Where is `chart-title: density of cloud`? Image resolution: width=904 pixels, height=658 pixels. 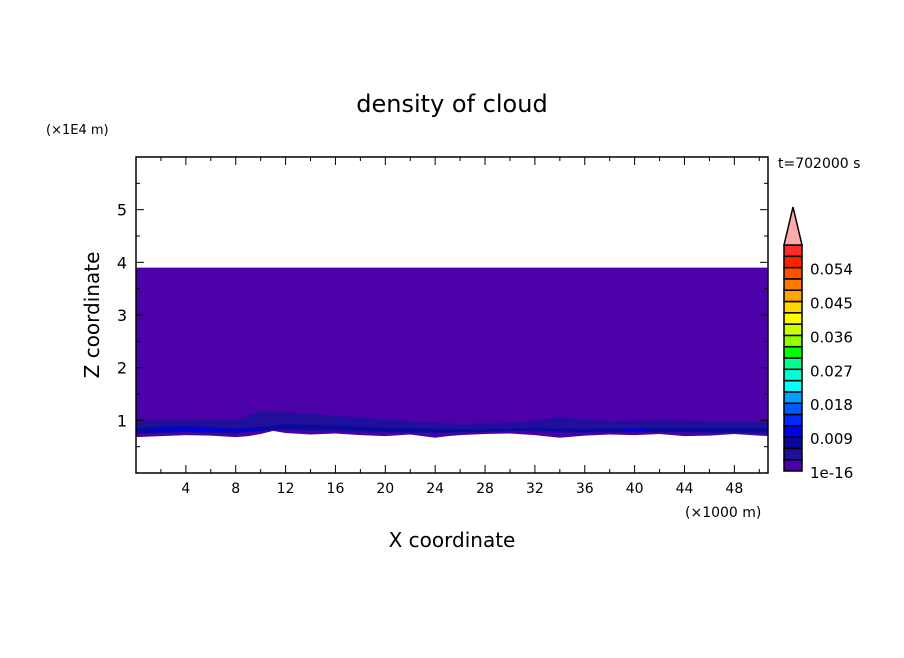 chart-title: density of cloud is located at coordinates (451, 104).